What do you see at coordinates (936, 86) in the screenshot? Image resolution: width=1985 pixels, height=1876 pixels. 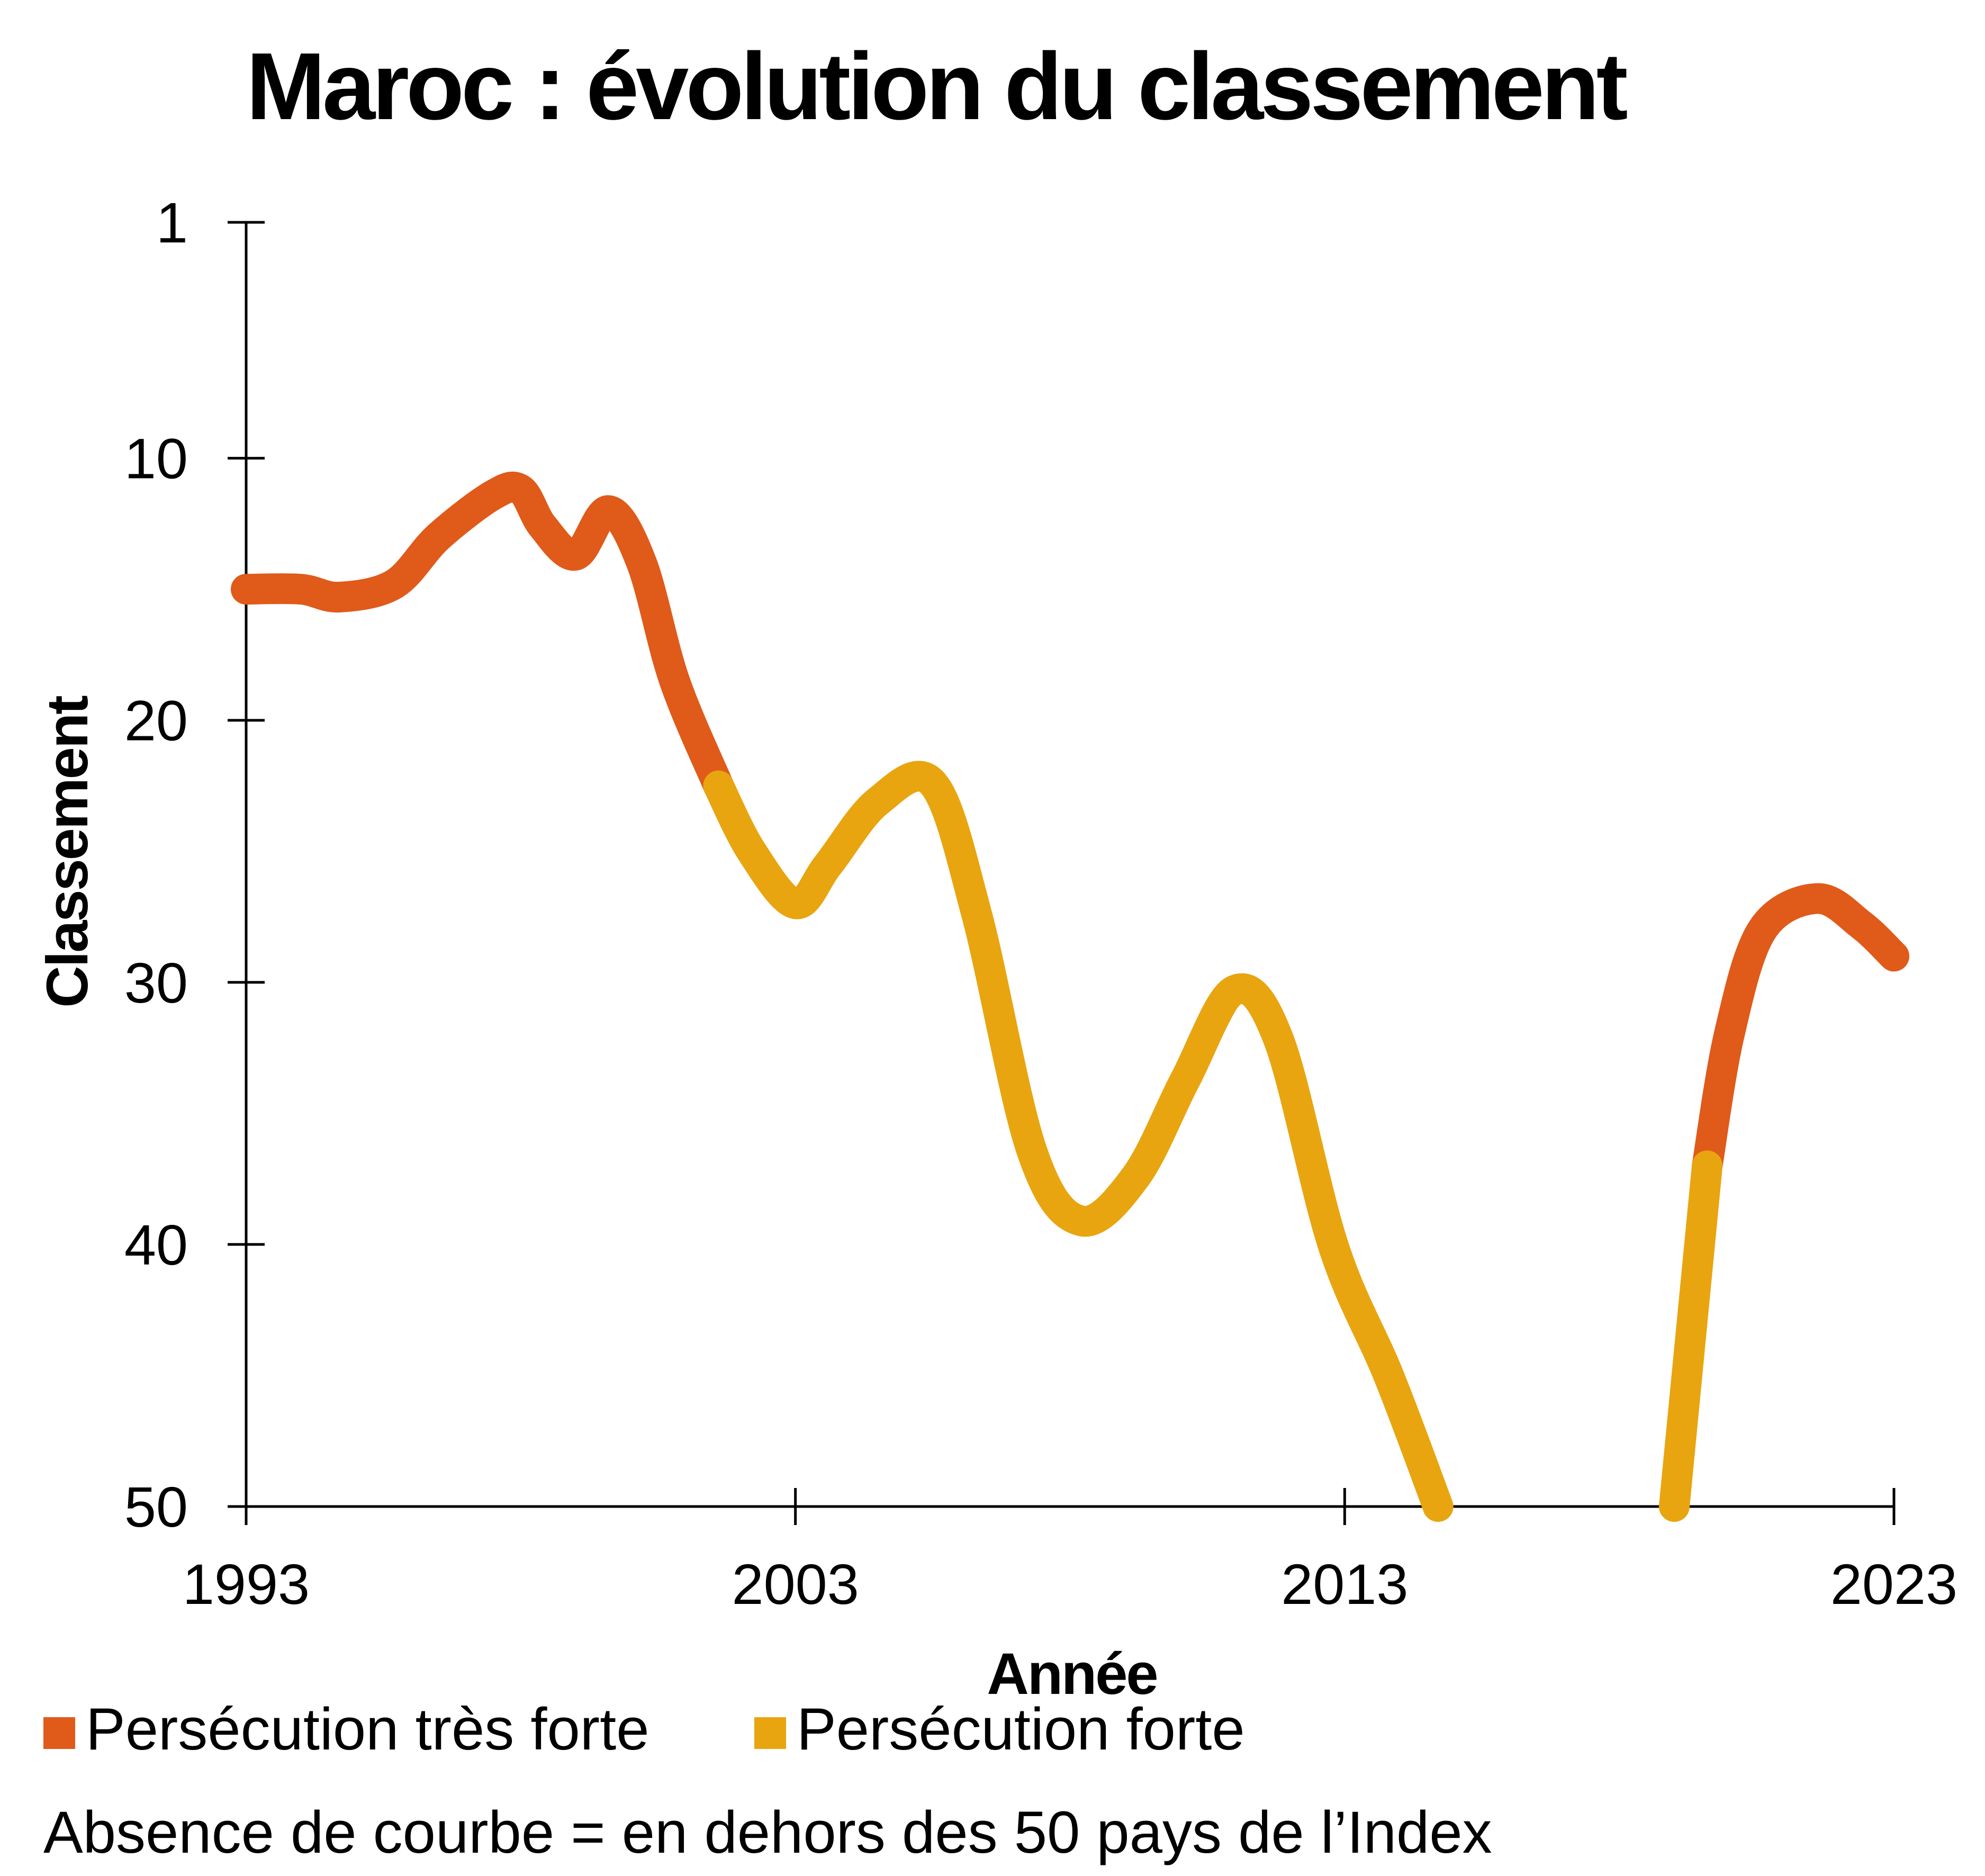 I see `chart-title: Maroc : évolution du classement` at bounding box center [936, 86].